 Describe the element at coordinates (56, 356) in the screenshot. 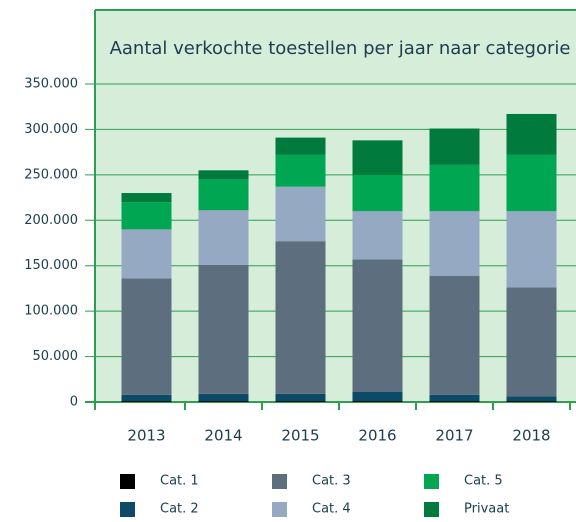

I see `y-tick-label: 50.000` at that location.